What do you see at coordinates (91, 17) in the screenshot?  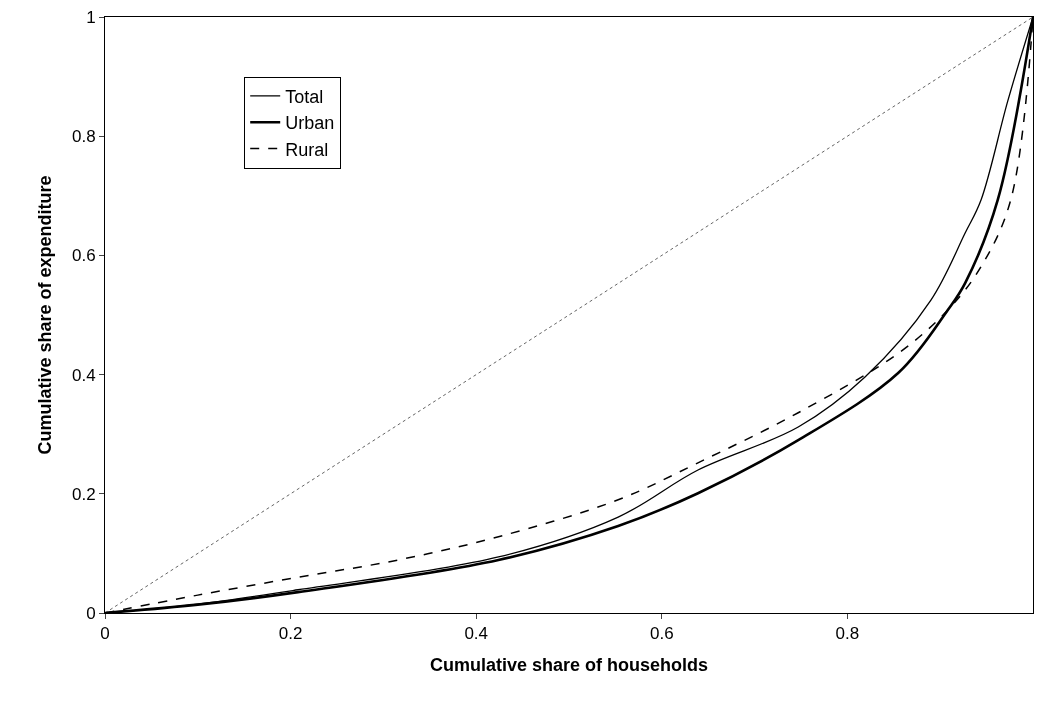 I see `y-tick-label: 1` at bounding box center [91, 17].